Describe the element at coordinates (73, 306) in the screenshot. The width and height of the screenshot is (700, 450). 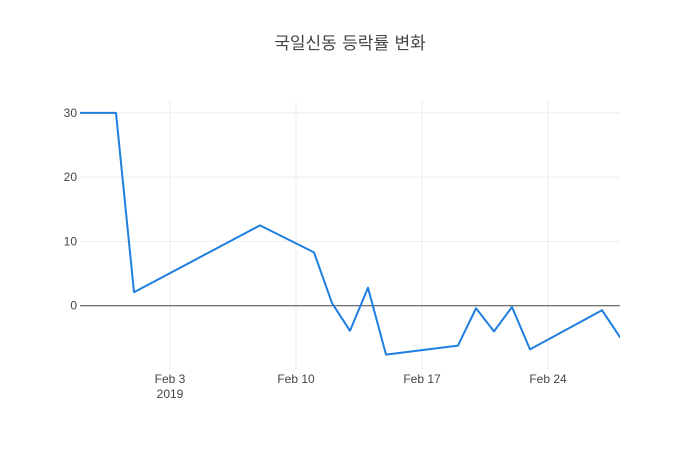
I see `y-tick-label: 0` at that location.